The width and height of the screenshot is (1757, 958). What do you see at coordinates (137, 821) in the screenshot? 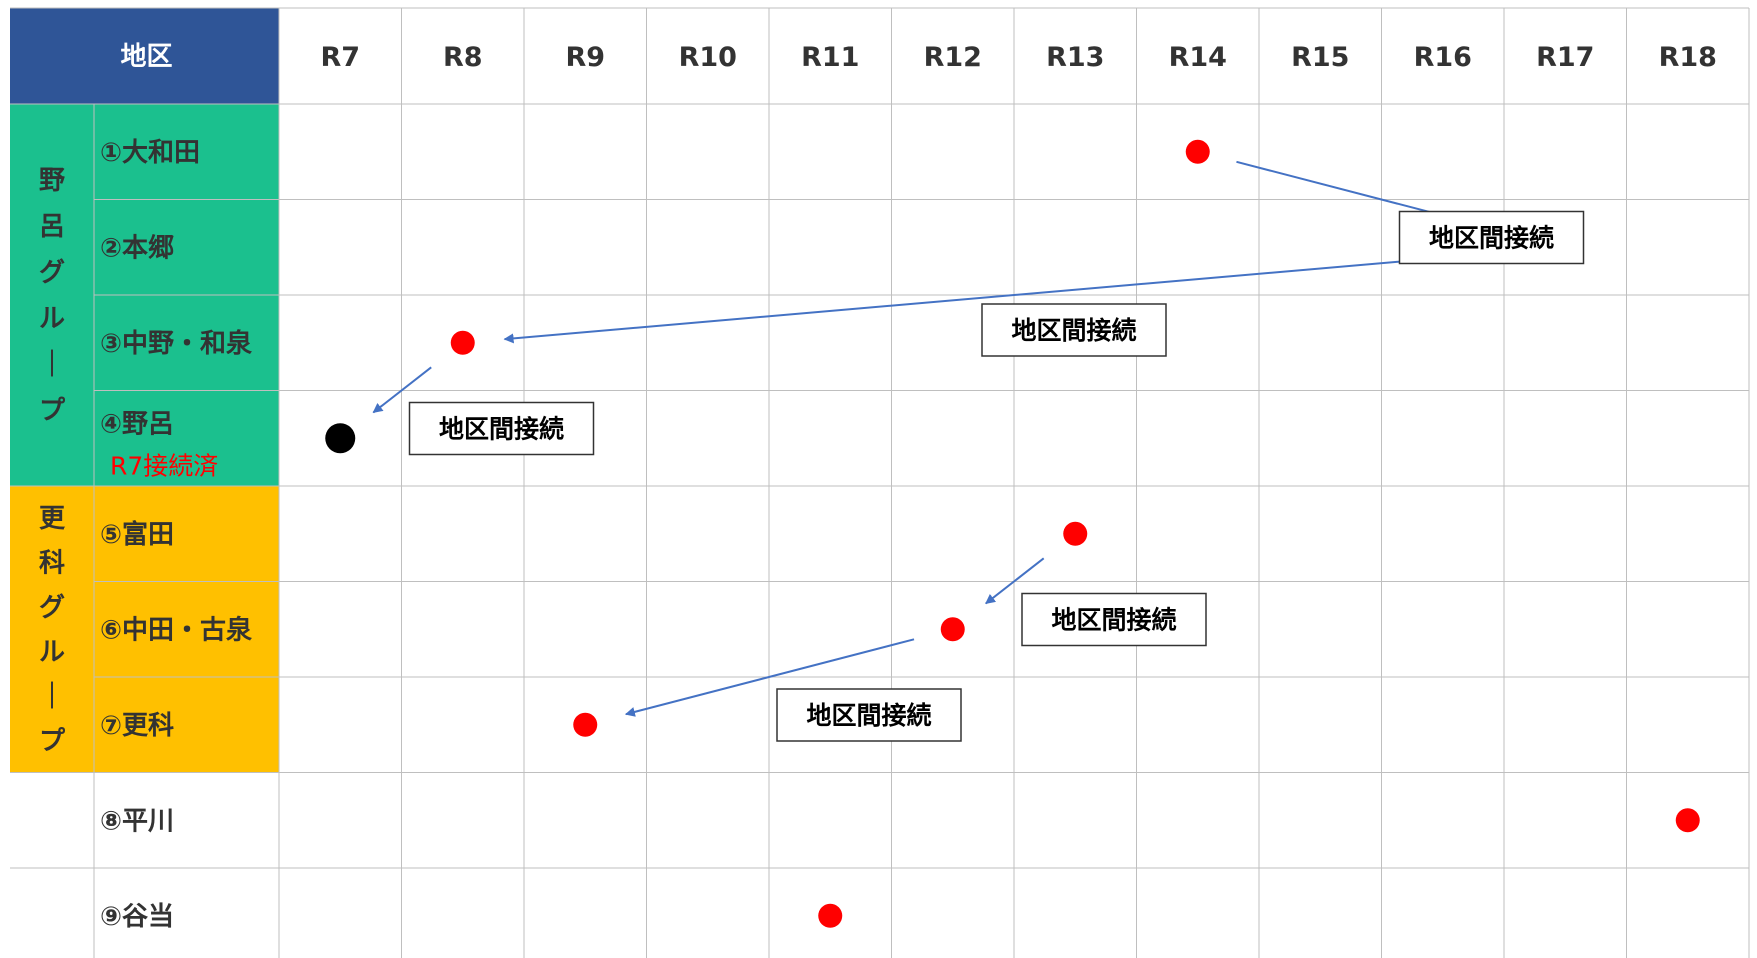
I see `district-label: ⑧平川` at bounding box center [137, 821].